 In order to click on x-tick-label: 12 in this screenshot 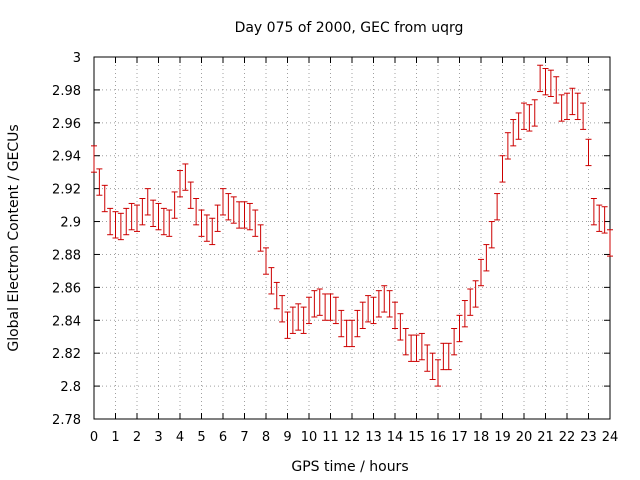, I will do `click(352, 437)`.